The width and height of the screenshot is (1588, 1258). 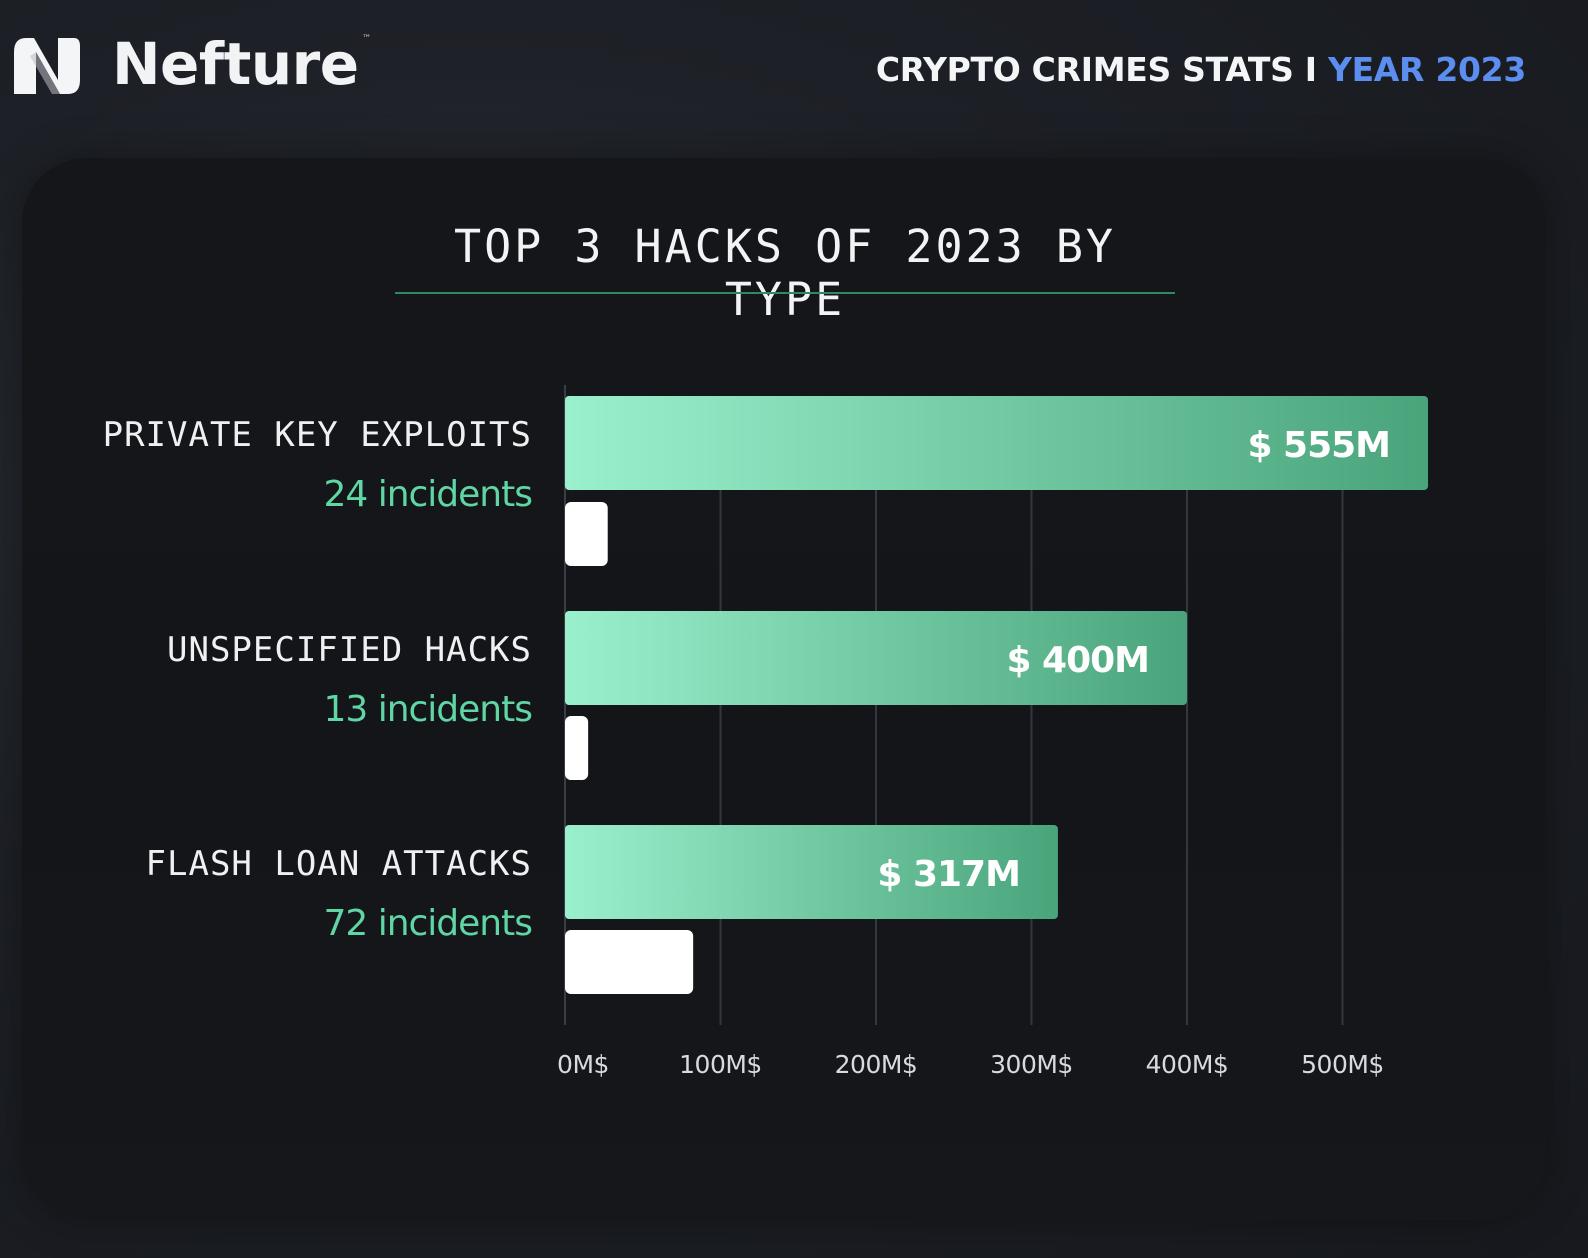 What do you see at coordinates (366, 39) in the screenshot?
I see `trademark-mark: ™` at bounding box center [366, 39].